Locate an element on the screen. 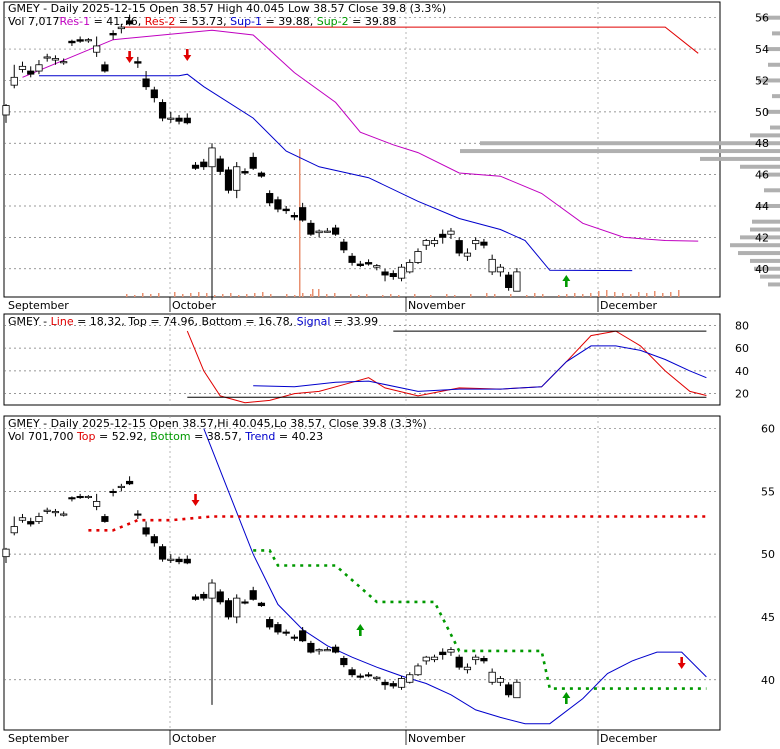  volume-profile is located at coordinates (620, 151).